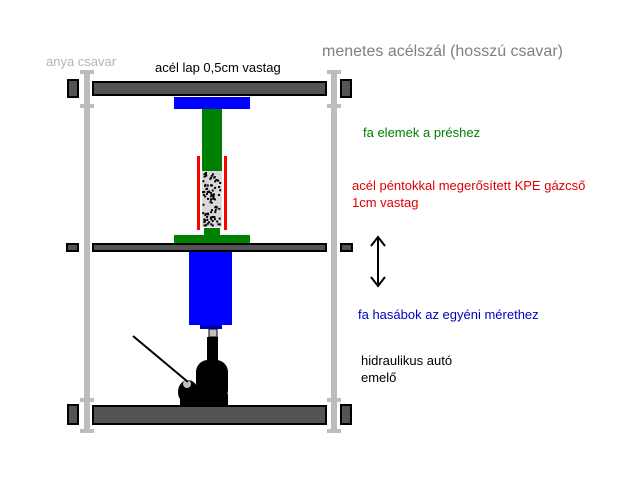 The image size is (640, 480). What do you see at coordinates (212, 103) in the screenshot?
I see `wood-block-top` at bounding box center [212, 103].